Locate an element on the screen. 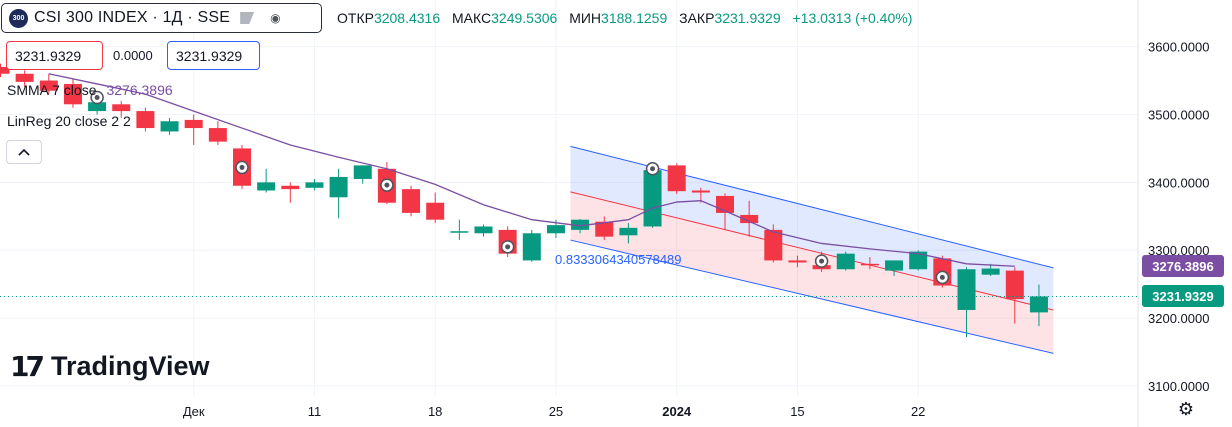  open-label: ОТКР is located at coordinates (355, 18).